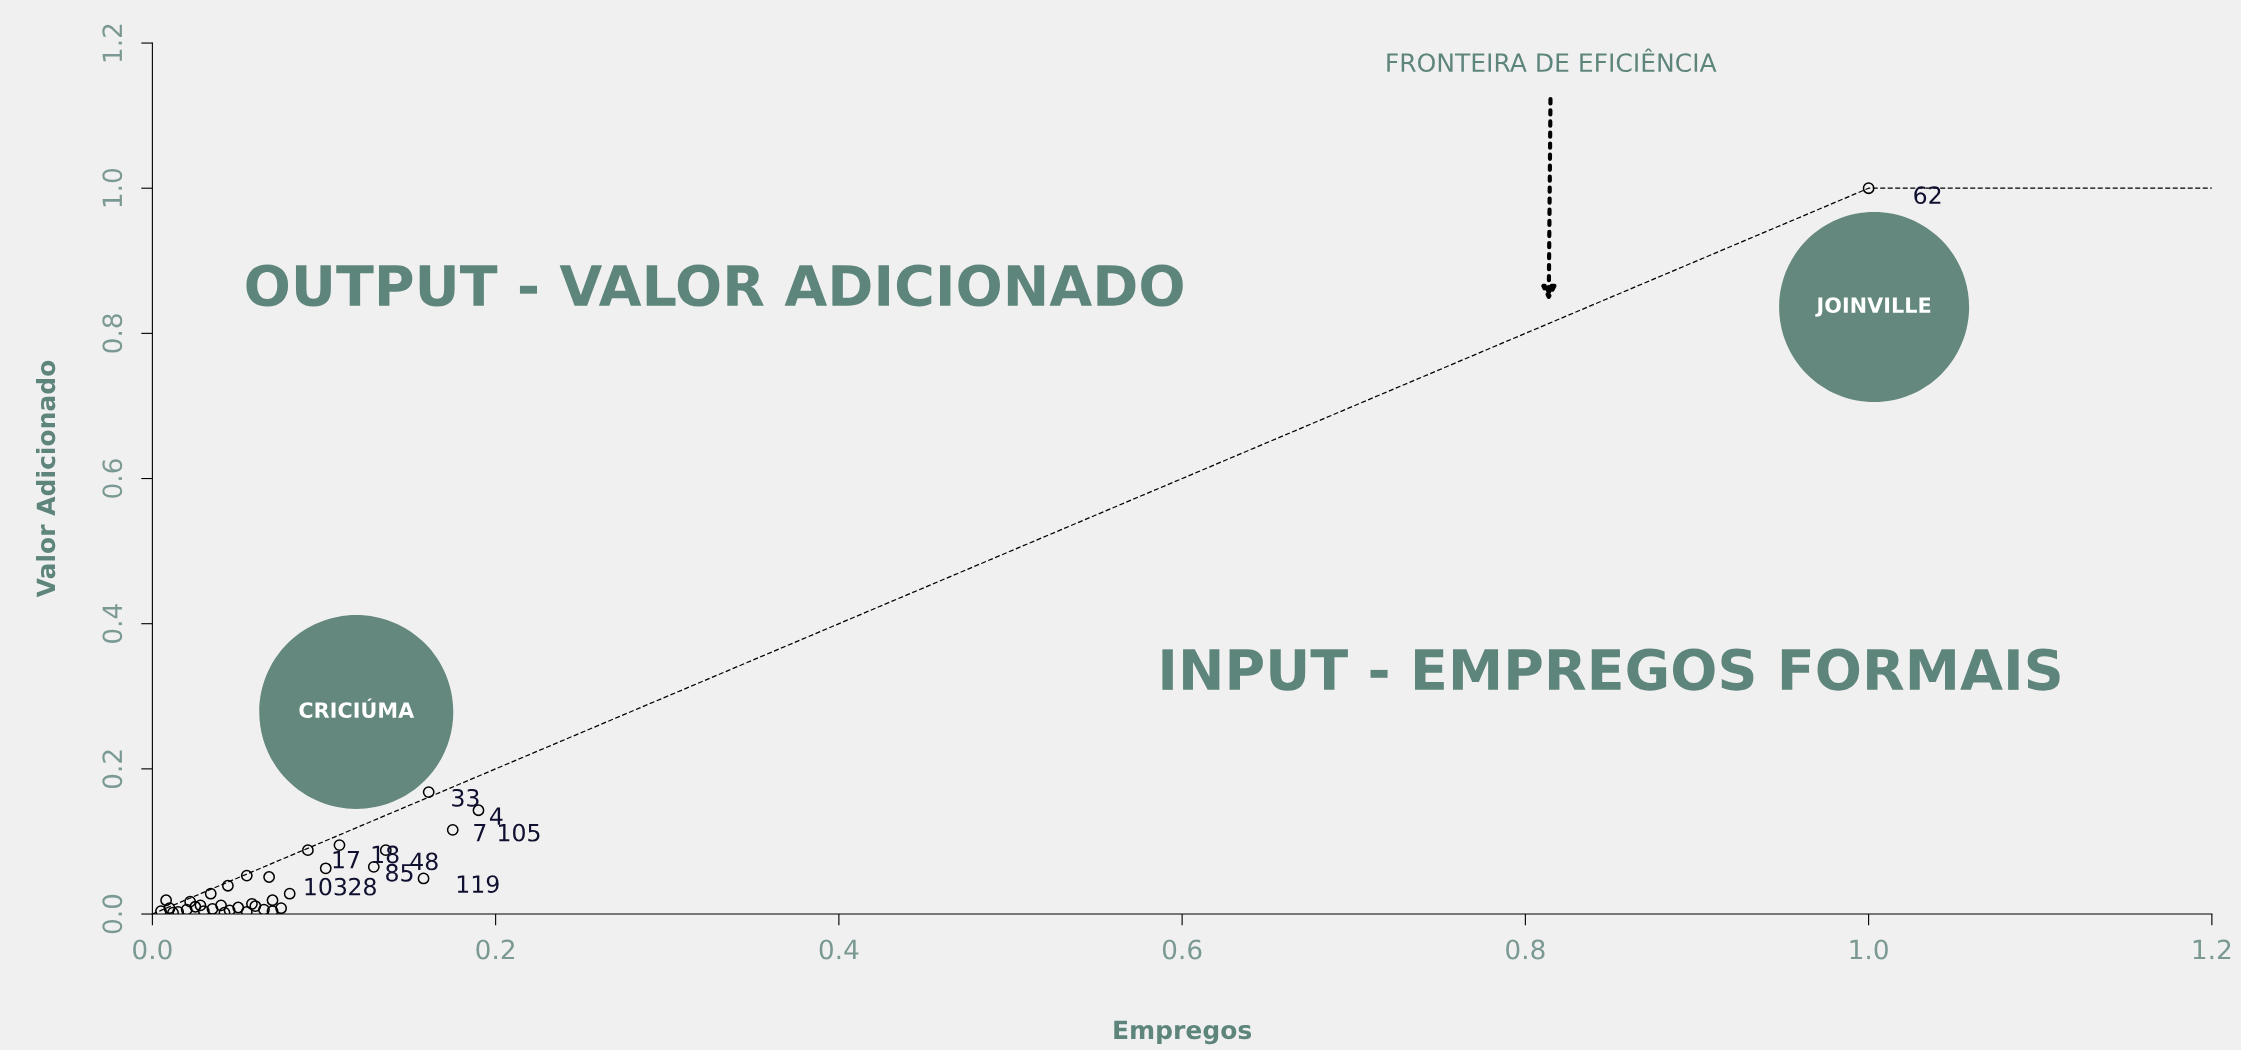 The height and width of the screenshot is (1050, 2241). What do you see at coordinates (1182, 949) in the screenshot?
I see `x-tick-label: 0.6` at bounding box center [1182, 949].